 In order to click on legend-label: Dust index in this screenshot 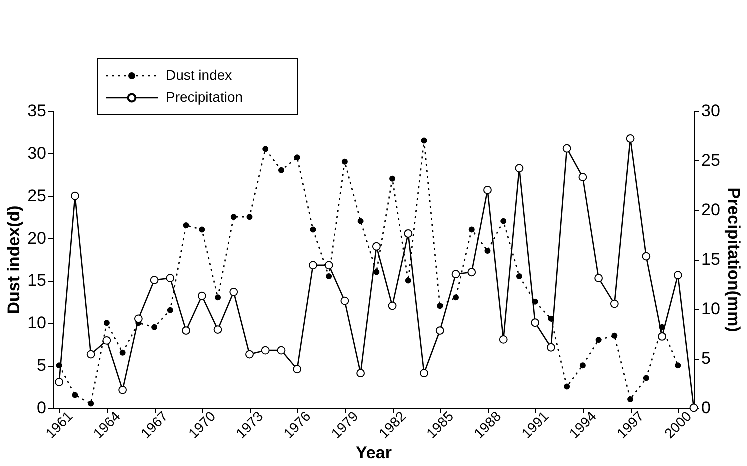, I will do `click(199, 75)`.